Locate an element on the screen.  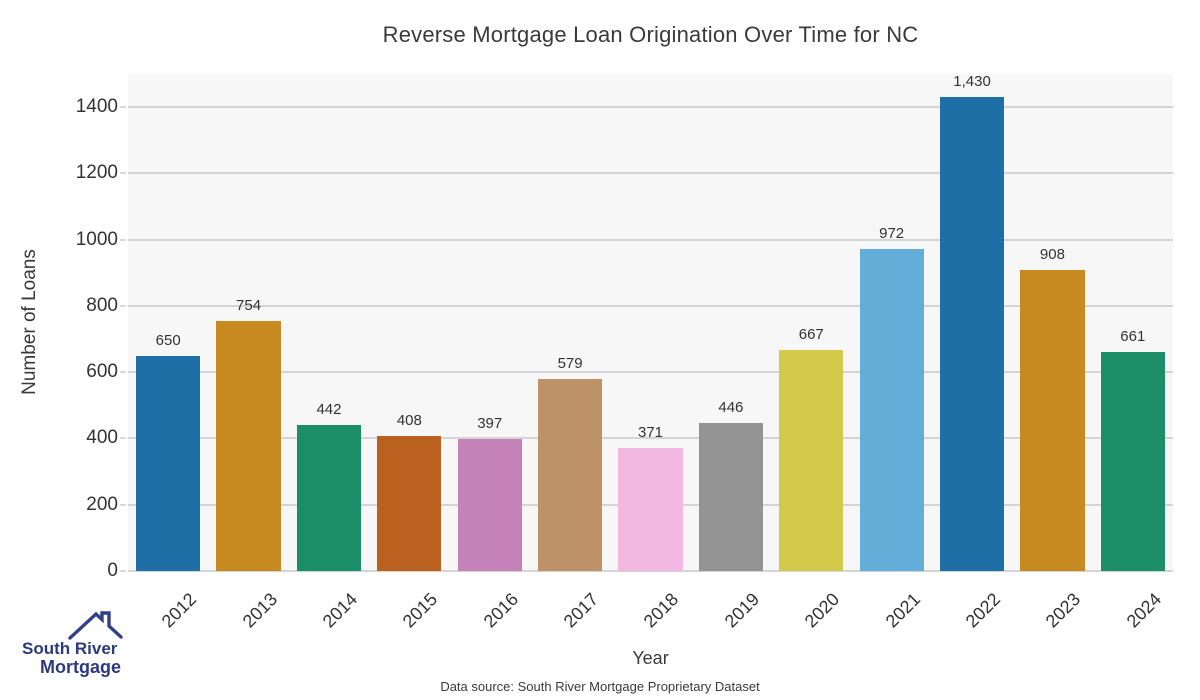
x-axis-title: Year is located at coordinates (650, 658).